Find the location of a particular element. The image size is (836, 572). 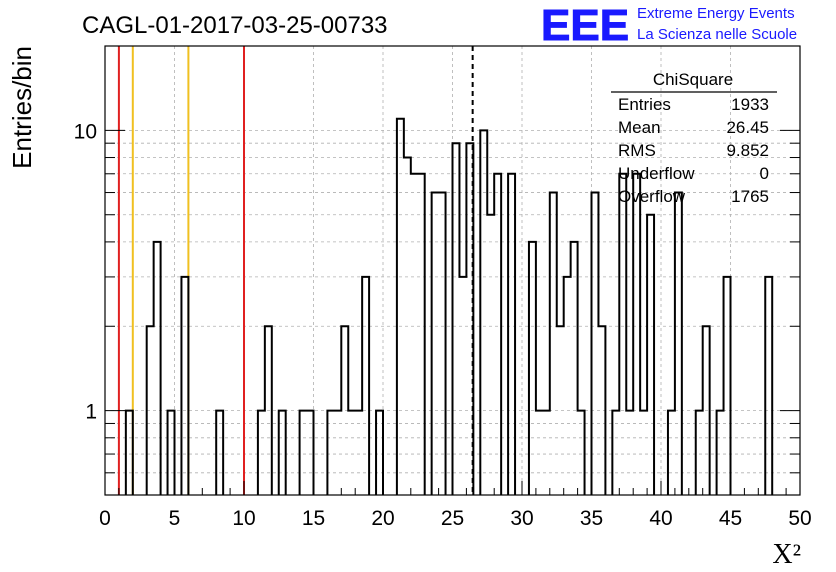

x-tick-label: 10 is located at coordinates (243, 518).